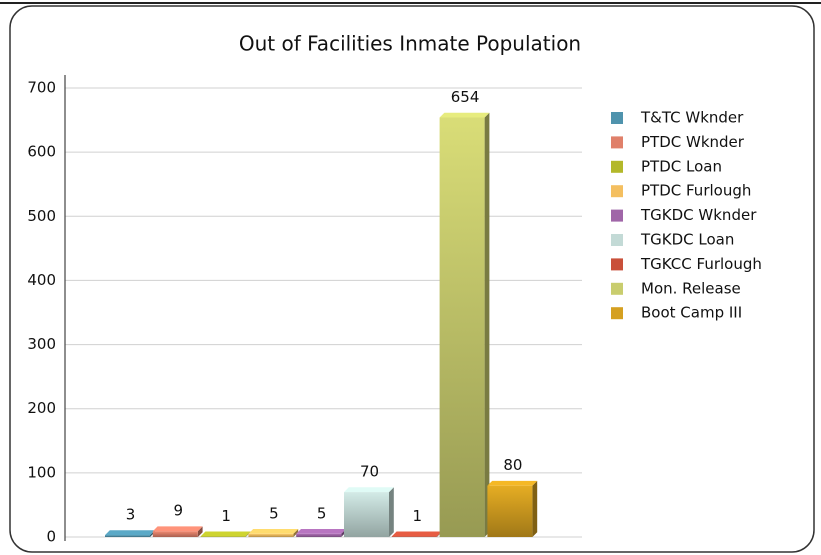  Describe the element at coordinates (41, 88) in the screenshot. I see `y-tick-label: 700` at that location.